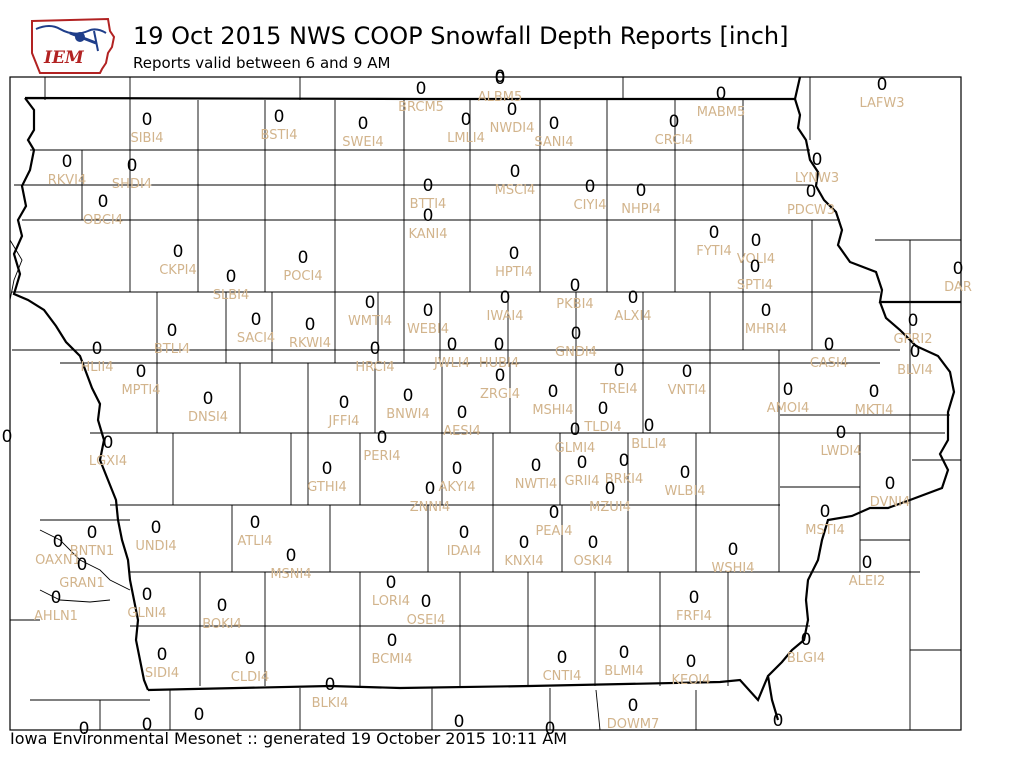  What do you see at coordinates (231, 295) in the screenshot?
I see `station-id-label: SLBI4` at bounding box center [231, 295].